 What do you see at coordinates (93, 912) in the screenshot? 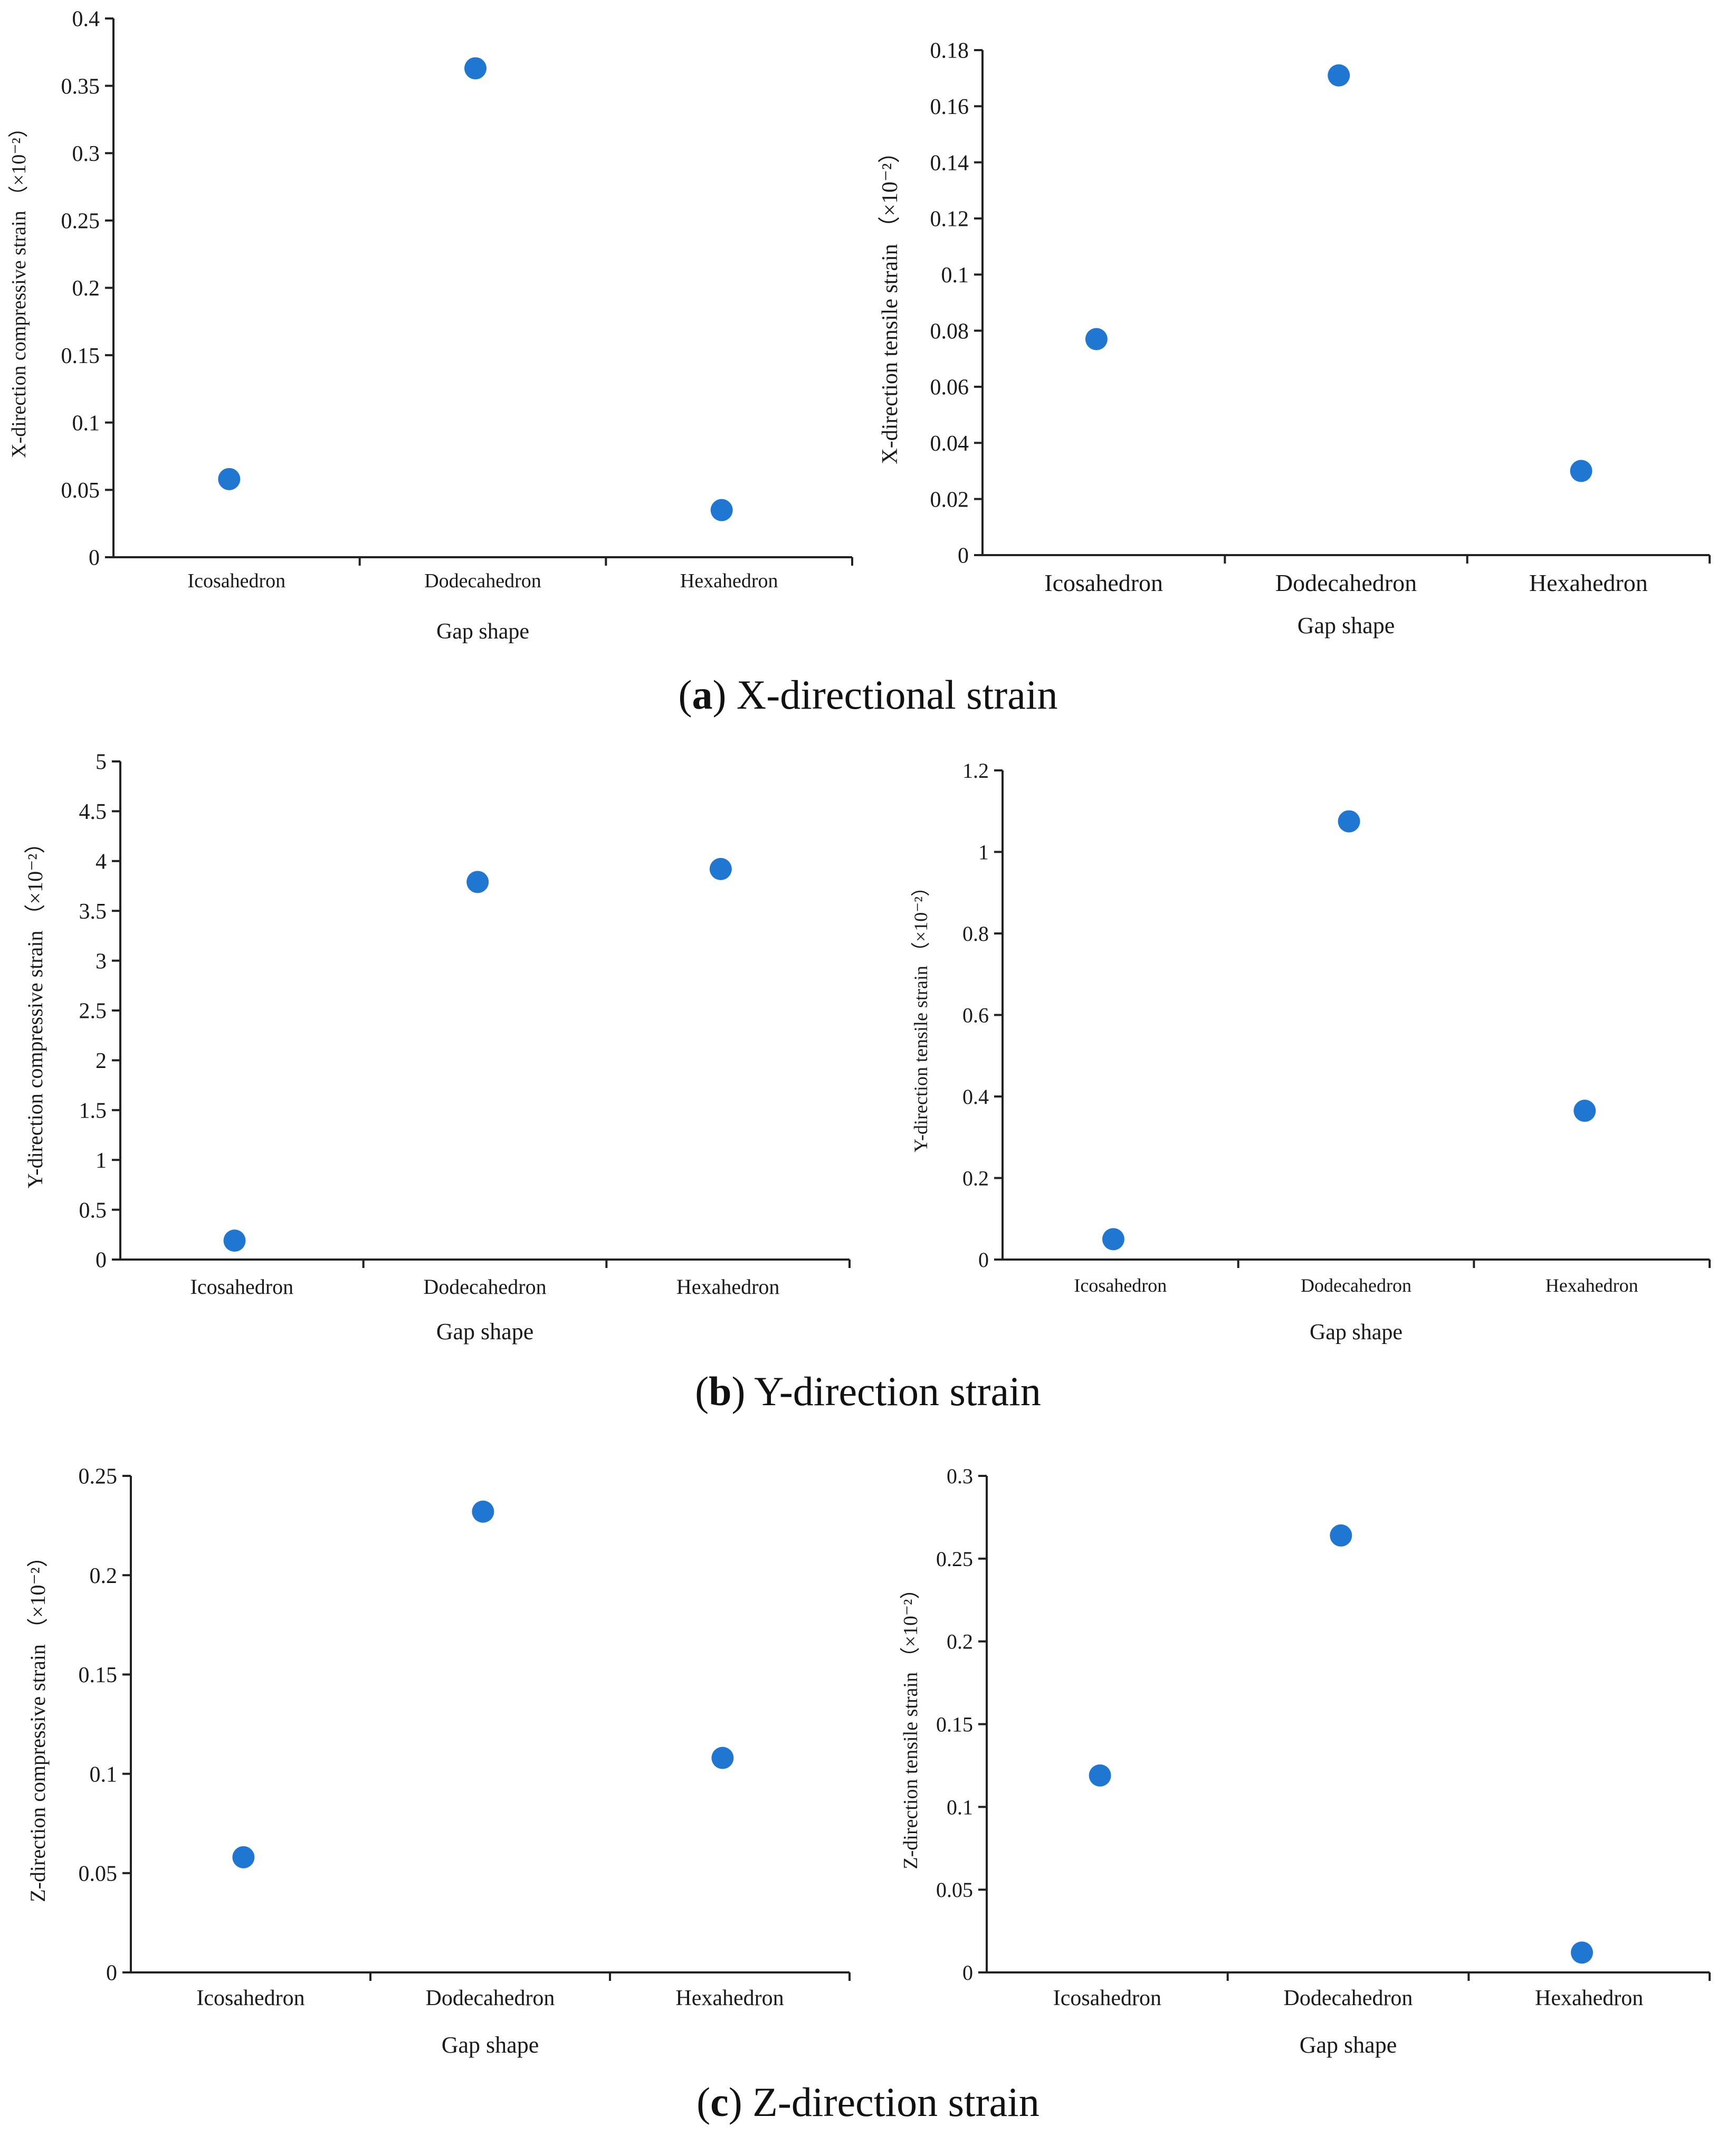
I see `y-tick-label: 3.5` at bounding box center [93, 912].